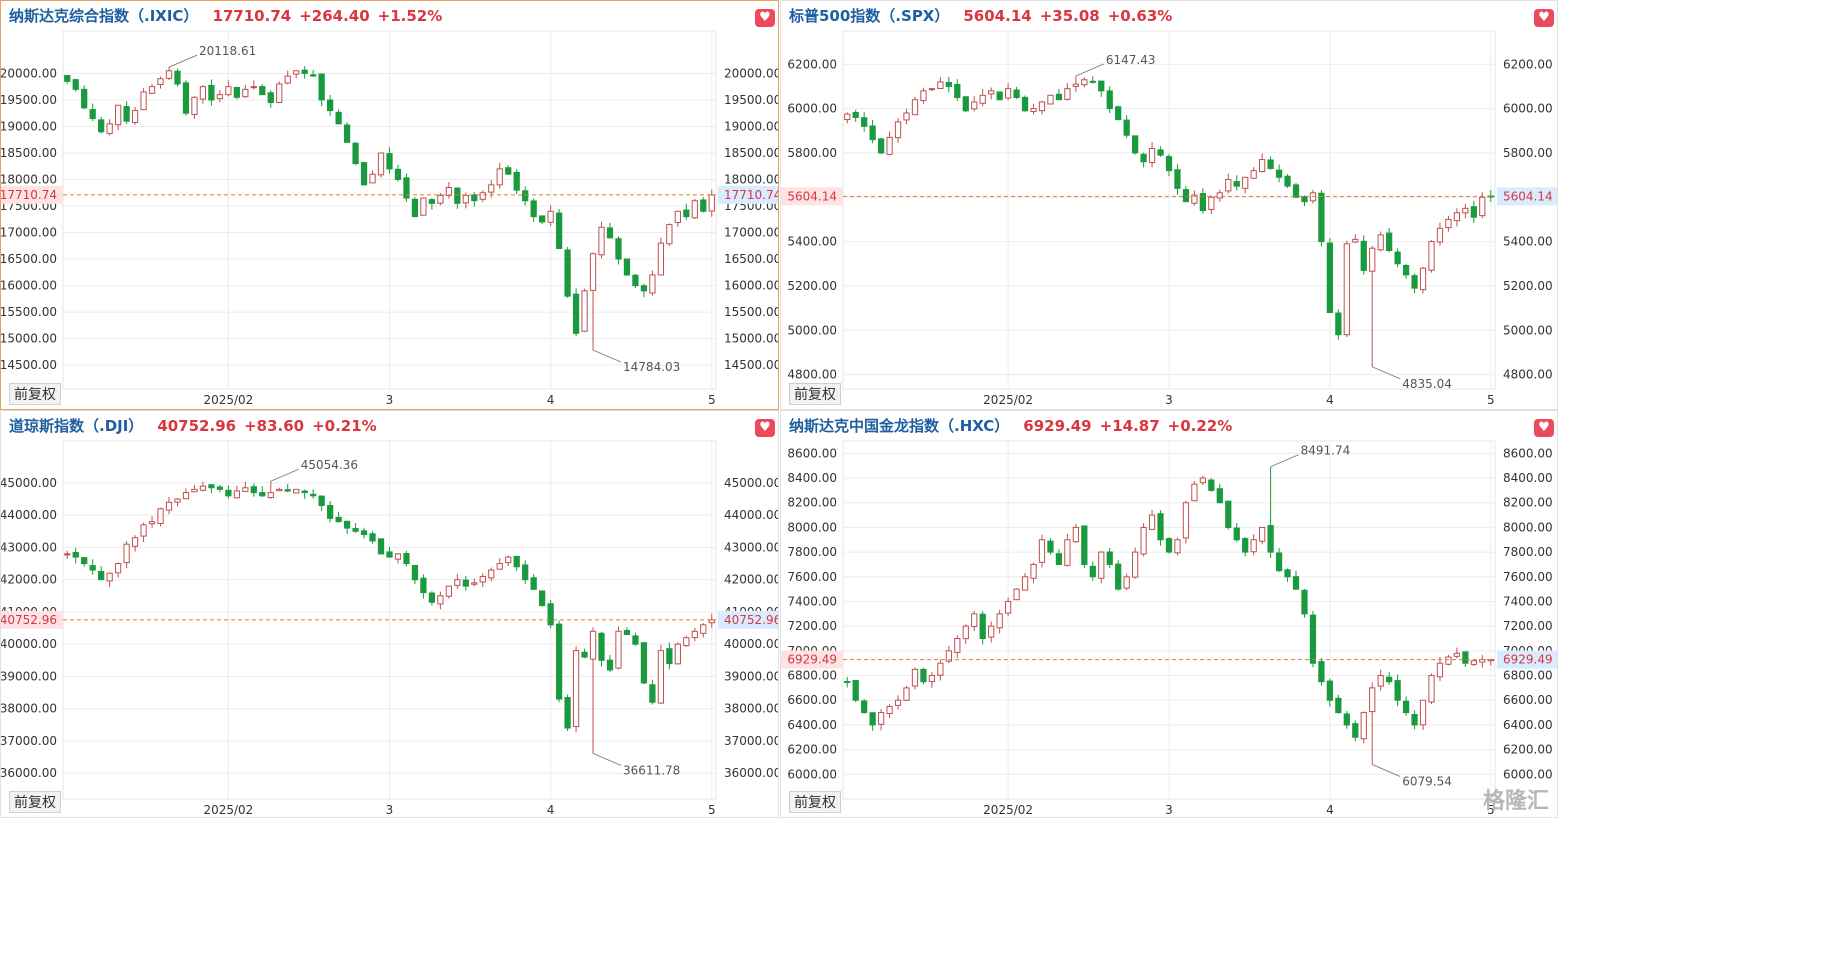  Describe the element at coordinates (812, 725) in the screenshot. I see `y-tick-label-left: 6400.00` at that location.